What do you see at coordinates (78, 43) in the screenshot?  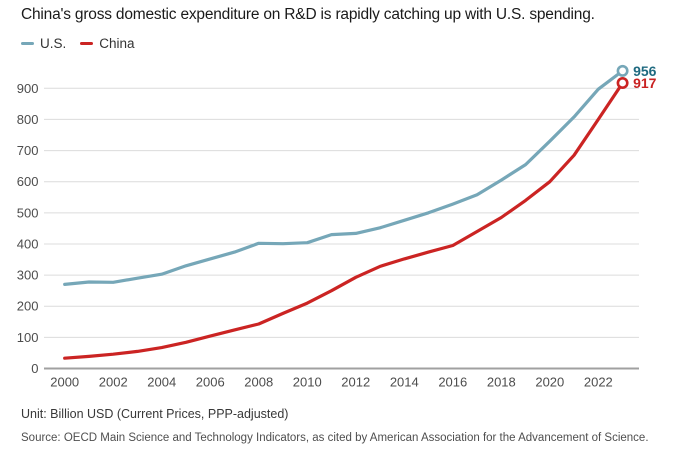 I see `legend: U.S. China` at bounding box center [78, 43].